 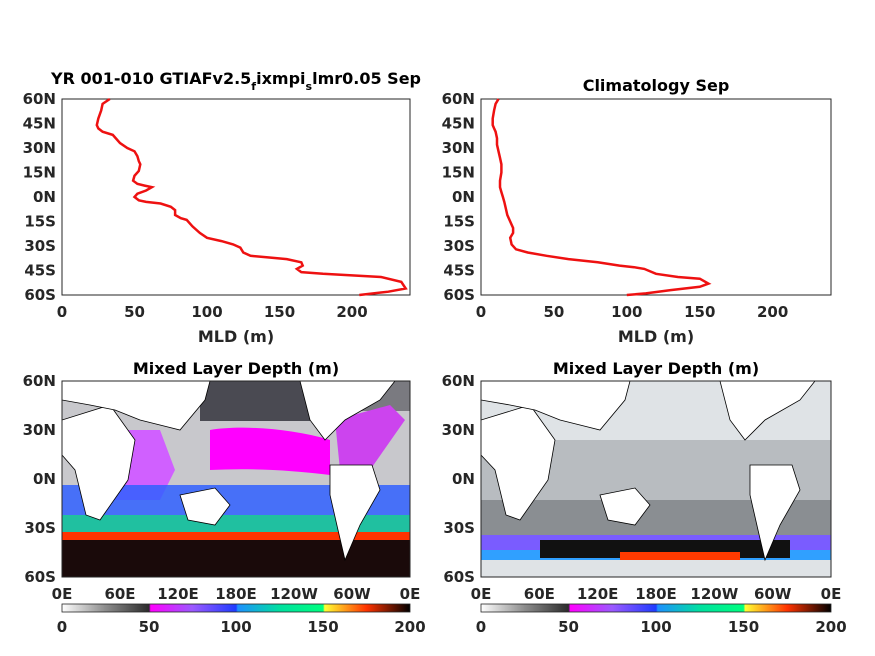 I want to click on model-profile-axes-box, so click(x=236, y=197).